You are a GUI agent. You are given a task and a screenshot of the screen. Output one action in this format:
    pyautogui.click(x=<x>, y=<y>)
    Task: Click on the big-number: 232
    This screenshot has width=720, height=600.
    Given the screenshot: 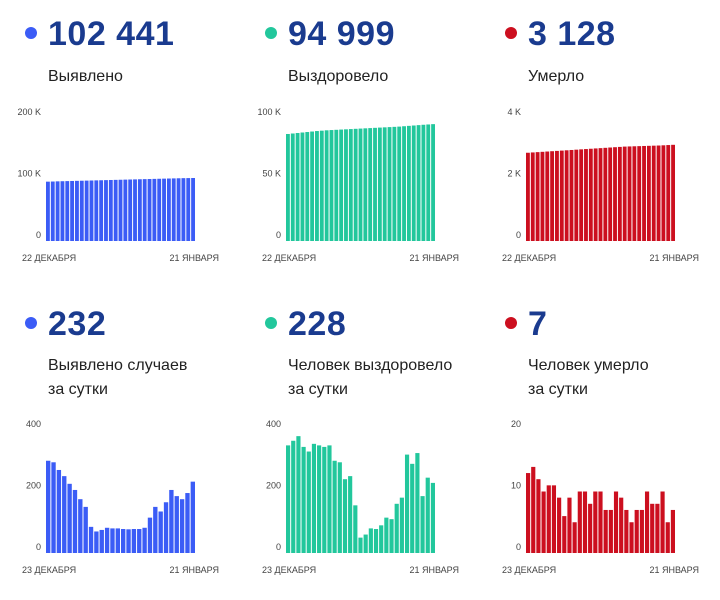 What is the action you would take?
    pyautogui.click(x=77, y=324)
    